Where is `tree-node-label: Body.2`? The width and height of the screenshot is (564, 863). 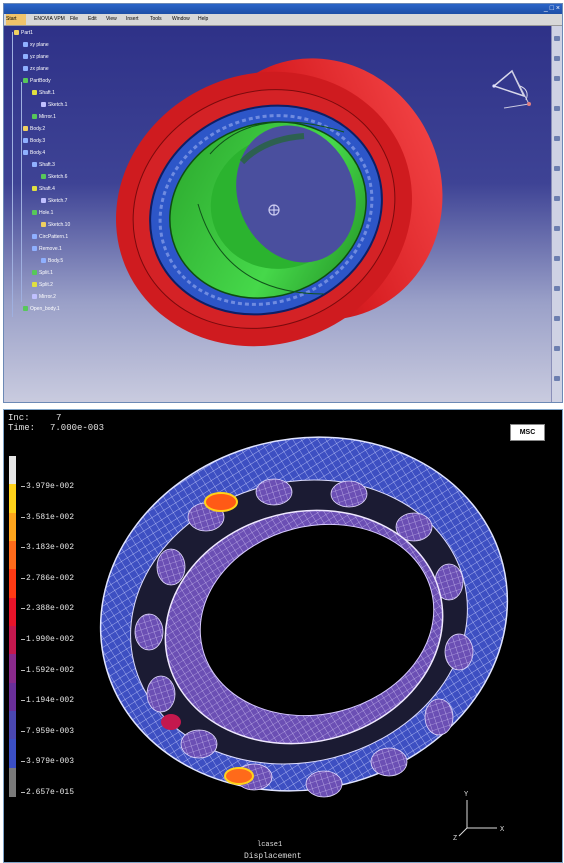
tree-node-label: Body.2 is located at coordinates (38, 129).